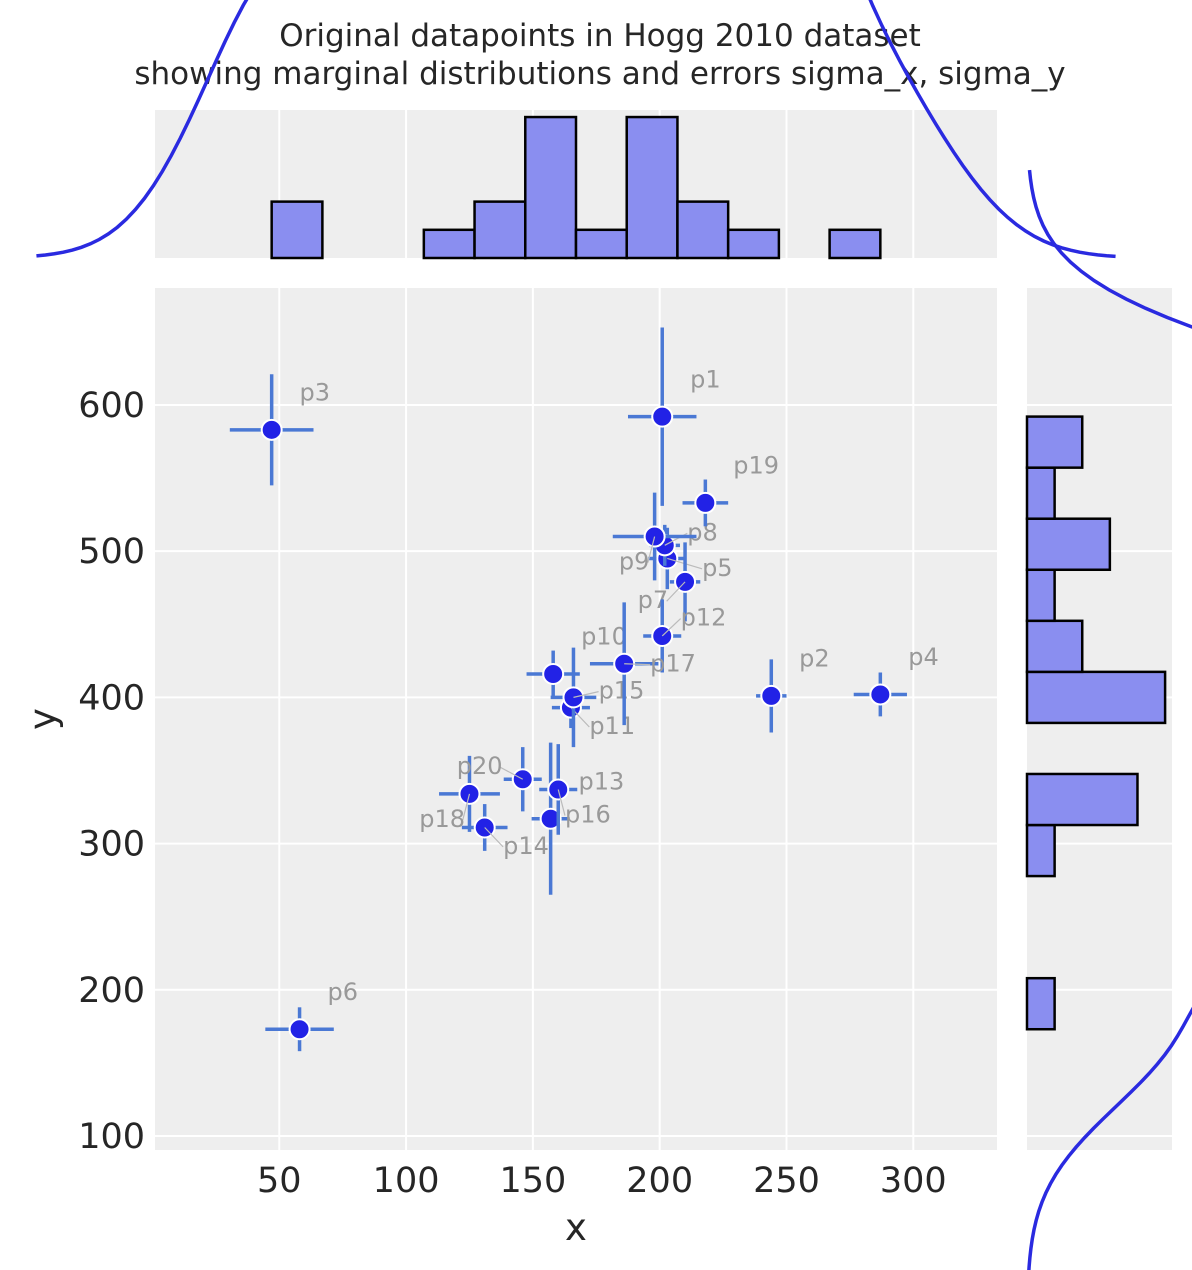 The image size is (1192, 1270). I want to click on data-point-p1: p1, so click(674, 416).